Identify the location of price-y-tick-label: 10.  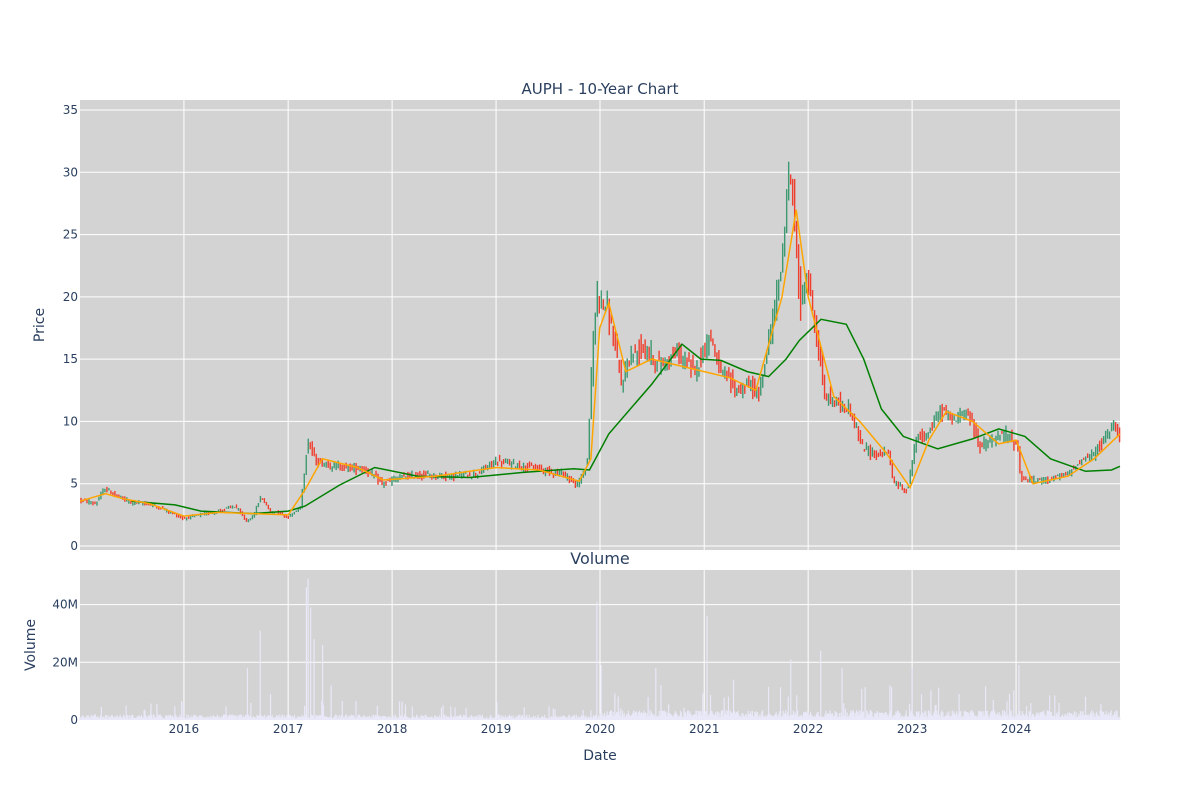
(70, 421).